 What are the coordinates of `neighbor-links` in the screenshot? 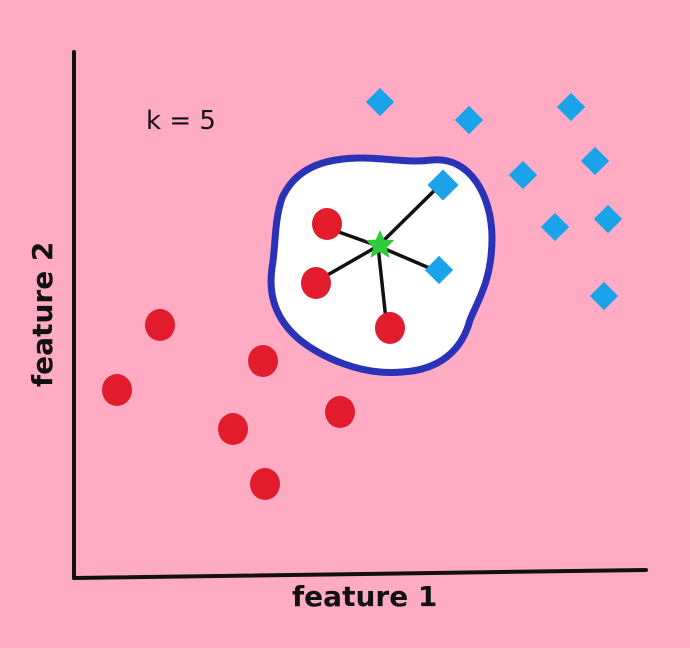 It's located at (382, 252).